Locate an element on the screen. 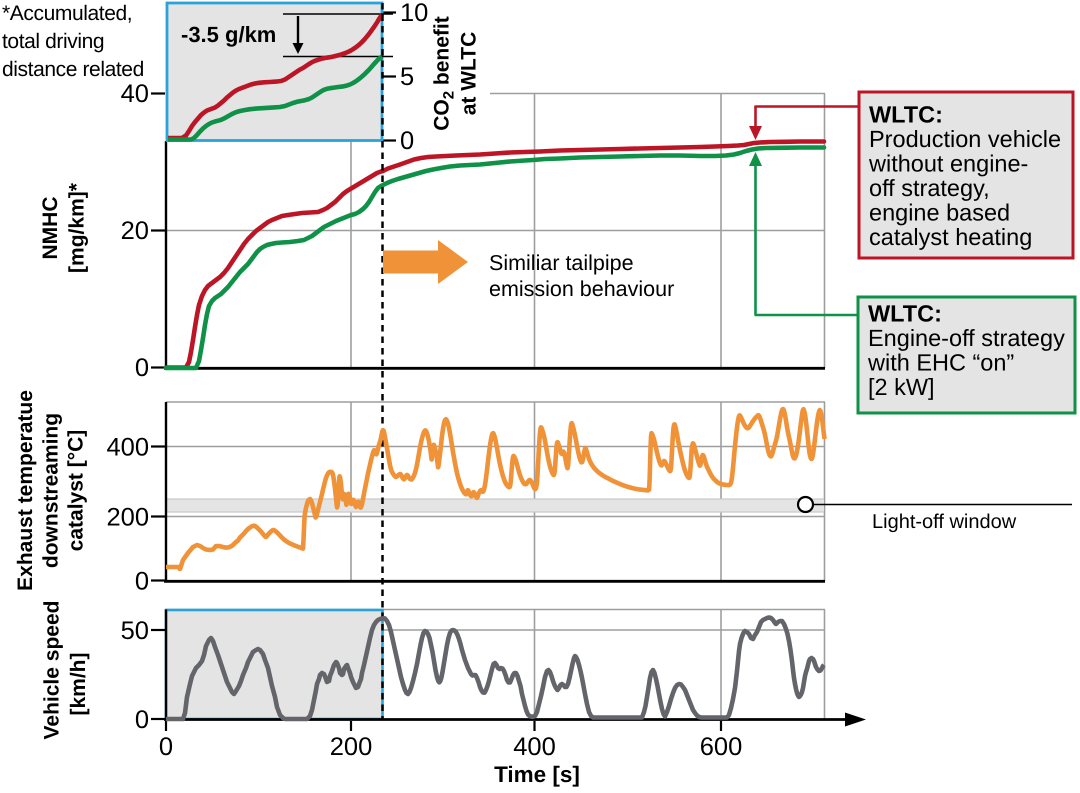 Image resolution: width=1080 pixels, height=793 pixels. svg-text: 40 is located at coordinates (135, 94).